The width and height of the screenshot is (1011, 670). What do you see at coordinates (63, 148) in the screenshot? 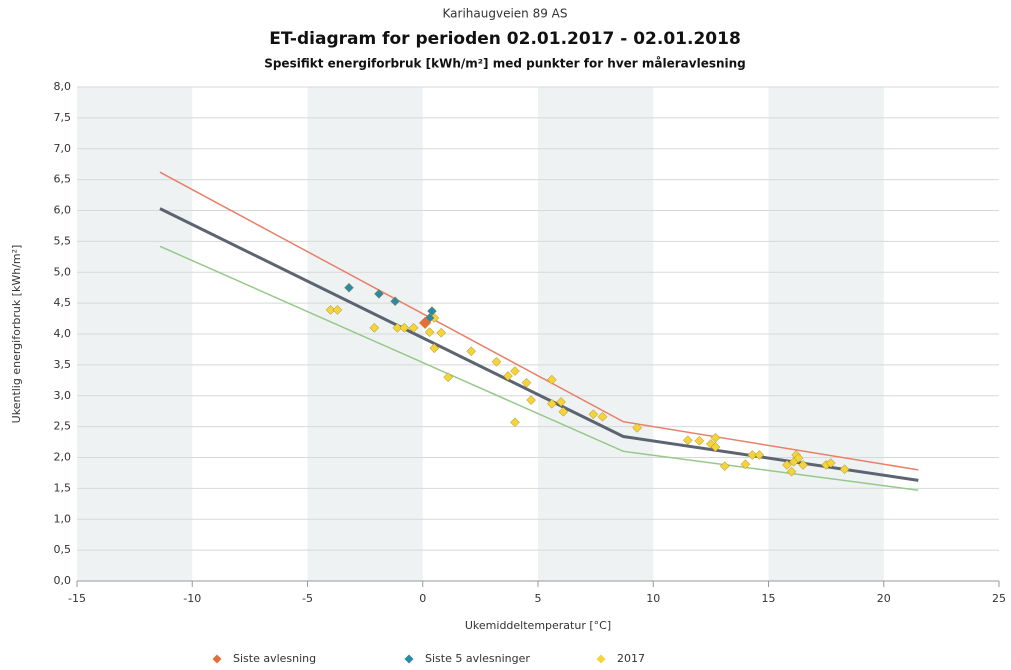
I see `y-tick-label: 7,0` at bounding box center [63, 148].